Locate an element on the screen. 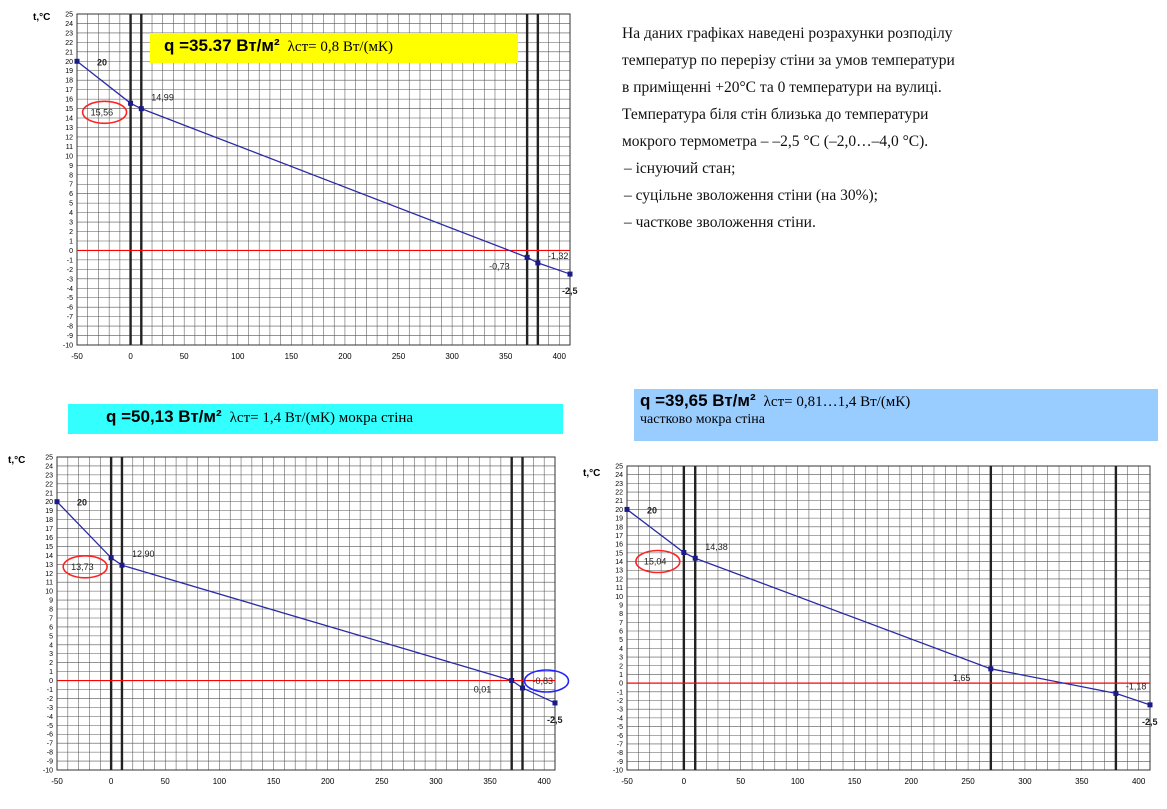 Image resolution: width=1167 pixels, height=809 pixels. y-tick-label: 24 is located at coordinates (619, 475).